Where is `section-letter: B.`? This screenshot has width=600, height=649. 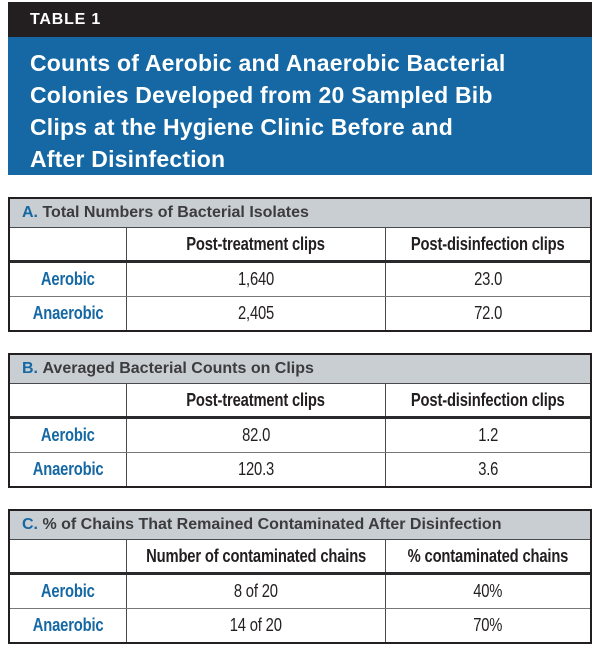
section-letter: B. is located at coordinates (32, 368).